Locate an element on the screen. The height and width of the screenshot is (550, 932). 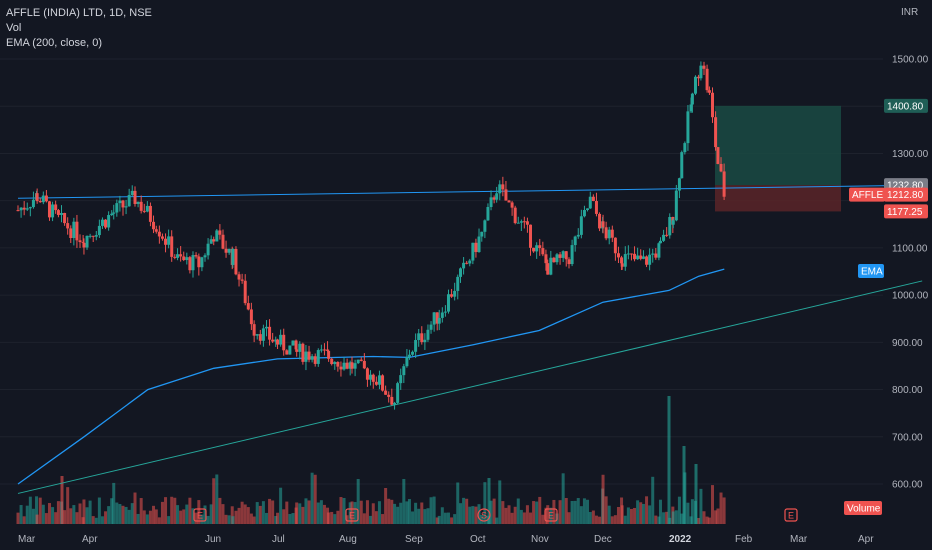
symbol-title: AFFLE (INDIA) LTD, 1D, NSE is located at coordinates (79, 13).